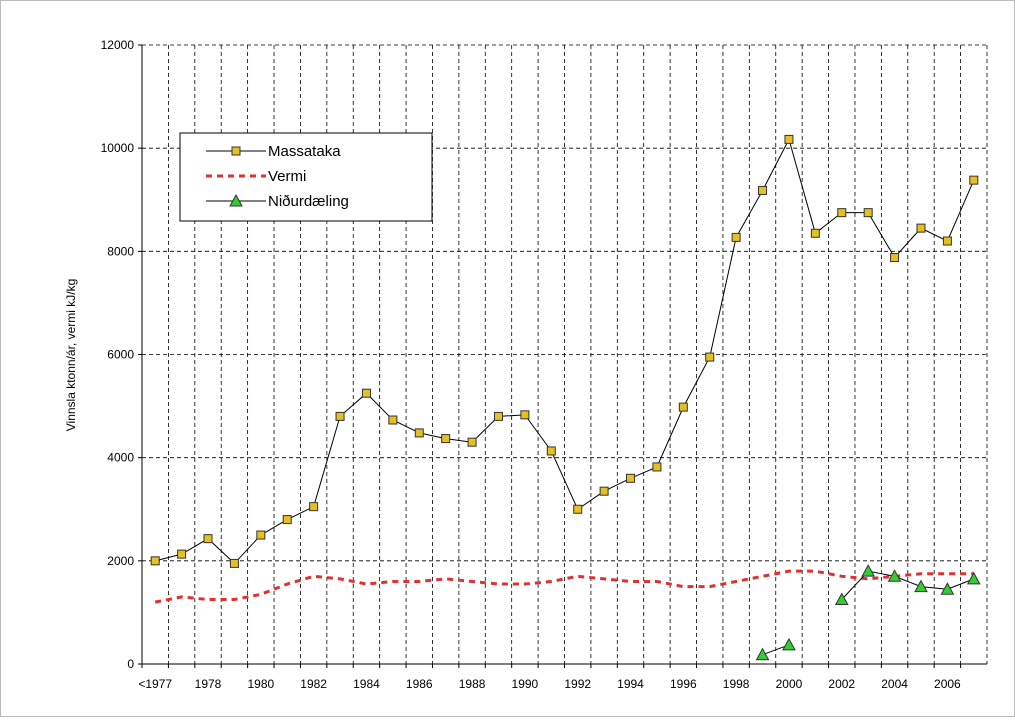 This screenshot has height=722, width=1015. I want to click on x-tick-label: <1977, so click(155, 684).